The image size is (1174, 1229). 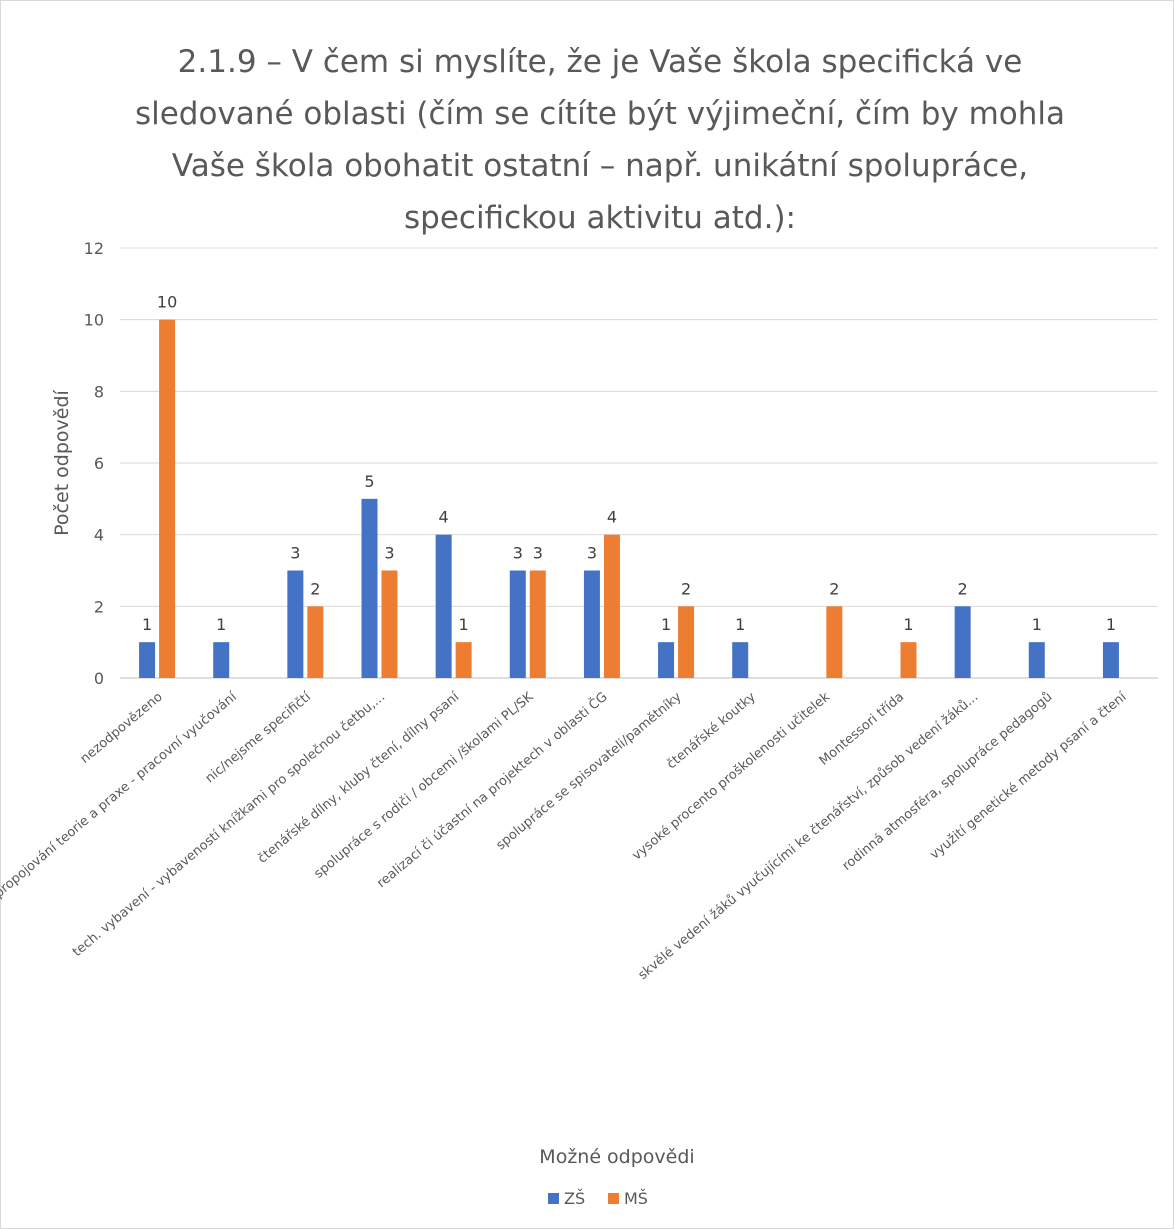 What do you see at coordinates (99, 463) in the screenshot?
I see `y-tick-label: 6` at bounding box center [99, 463].